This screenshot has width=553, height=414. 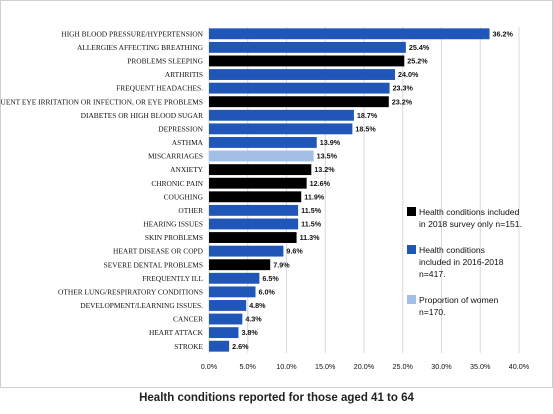 What do you see at coordinates (327, 156) in the screenshot?
I see `value-label: 13.5%` at bounding box center [327, 156].